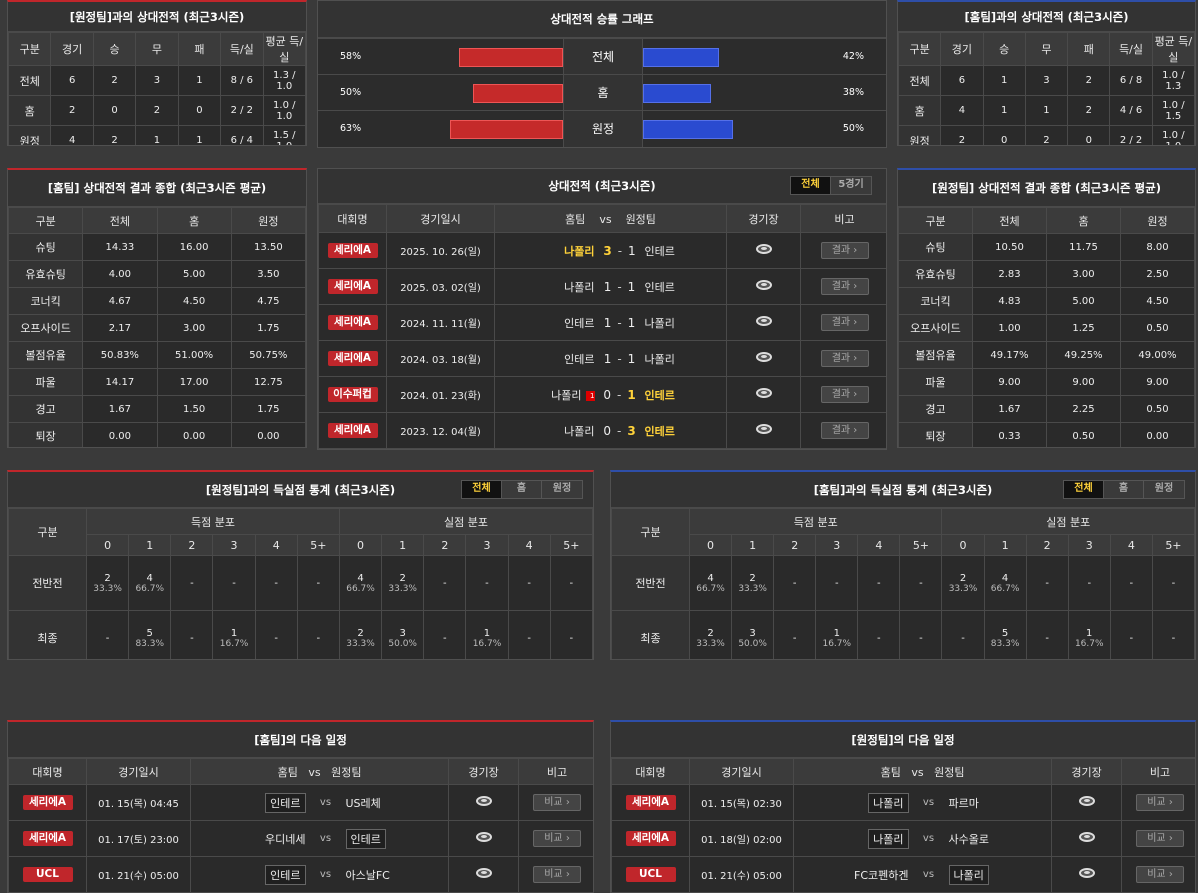 This screenshot has height=893, width=1198. What do you see at coordinates (194, 382) in the screenshot?
I see `table-cell: 17.00` at bounding box center [194, 382].